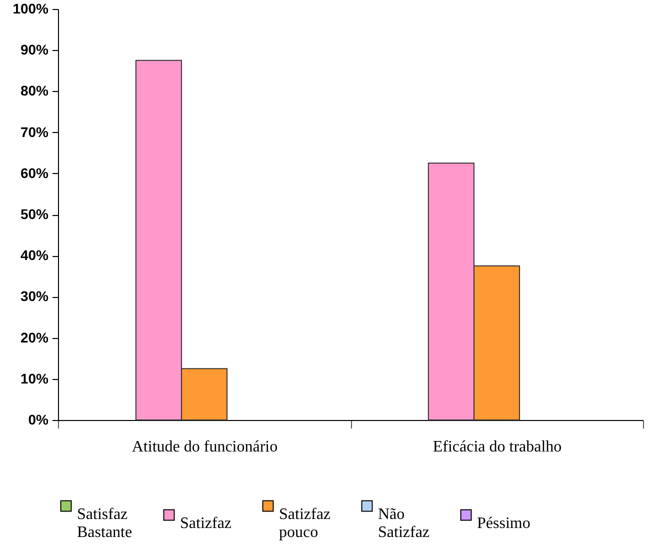 This screenshot has width=659, height=552. I want to click on y-tick-label: 0%, so click(39, 420).